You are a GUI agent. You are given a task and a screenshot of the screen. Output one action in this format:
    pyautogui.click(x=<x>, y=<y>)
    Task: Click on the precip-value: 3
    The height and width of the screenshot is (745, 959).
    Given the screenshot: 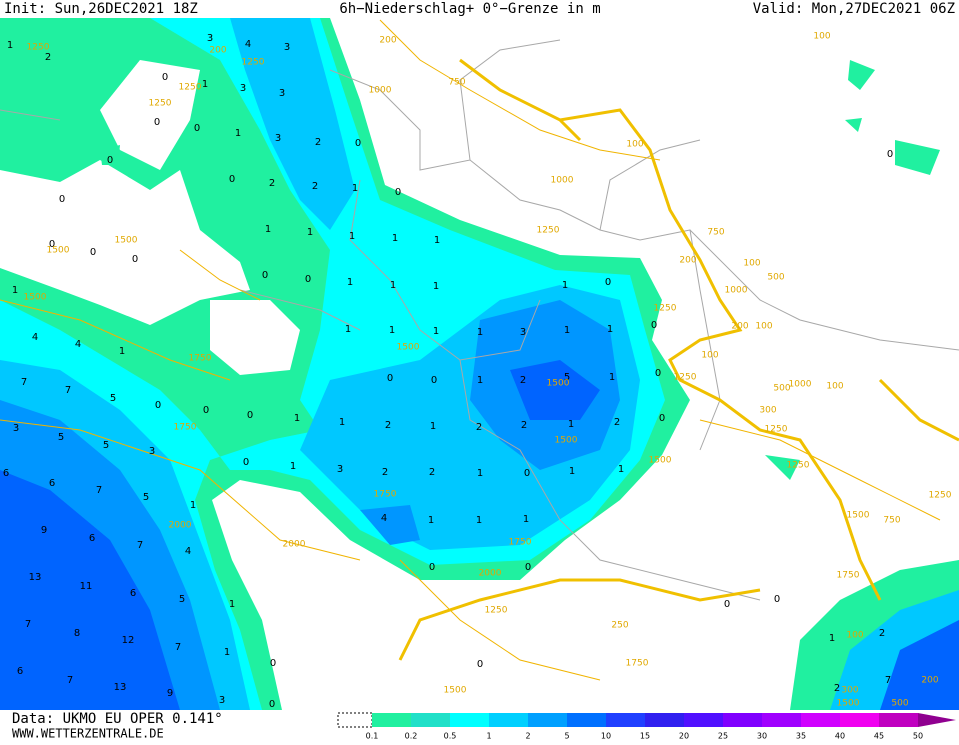 What is the action you would take?
    pyautogui.click(x=222, y=700)
    